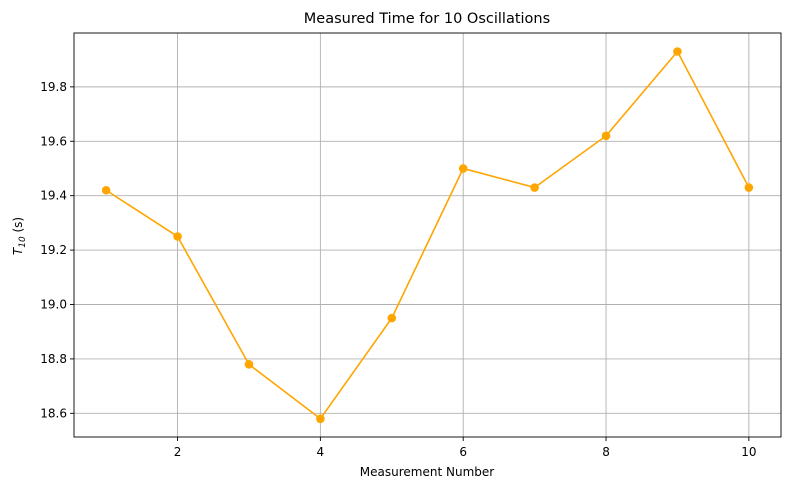 The height and width of the screenshot is (490, 790). Describe the element at coordinates (53, 250) in the screenshot. I see `y-tick-label: 19.2` at that location.